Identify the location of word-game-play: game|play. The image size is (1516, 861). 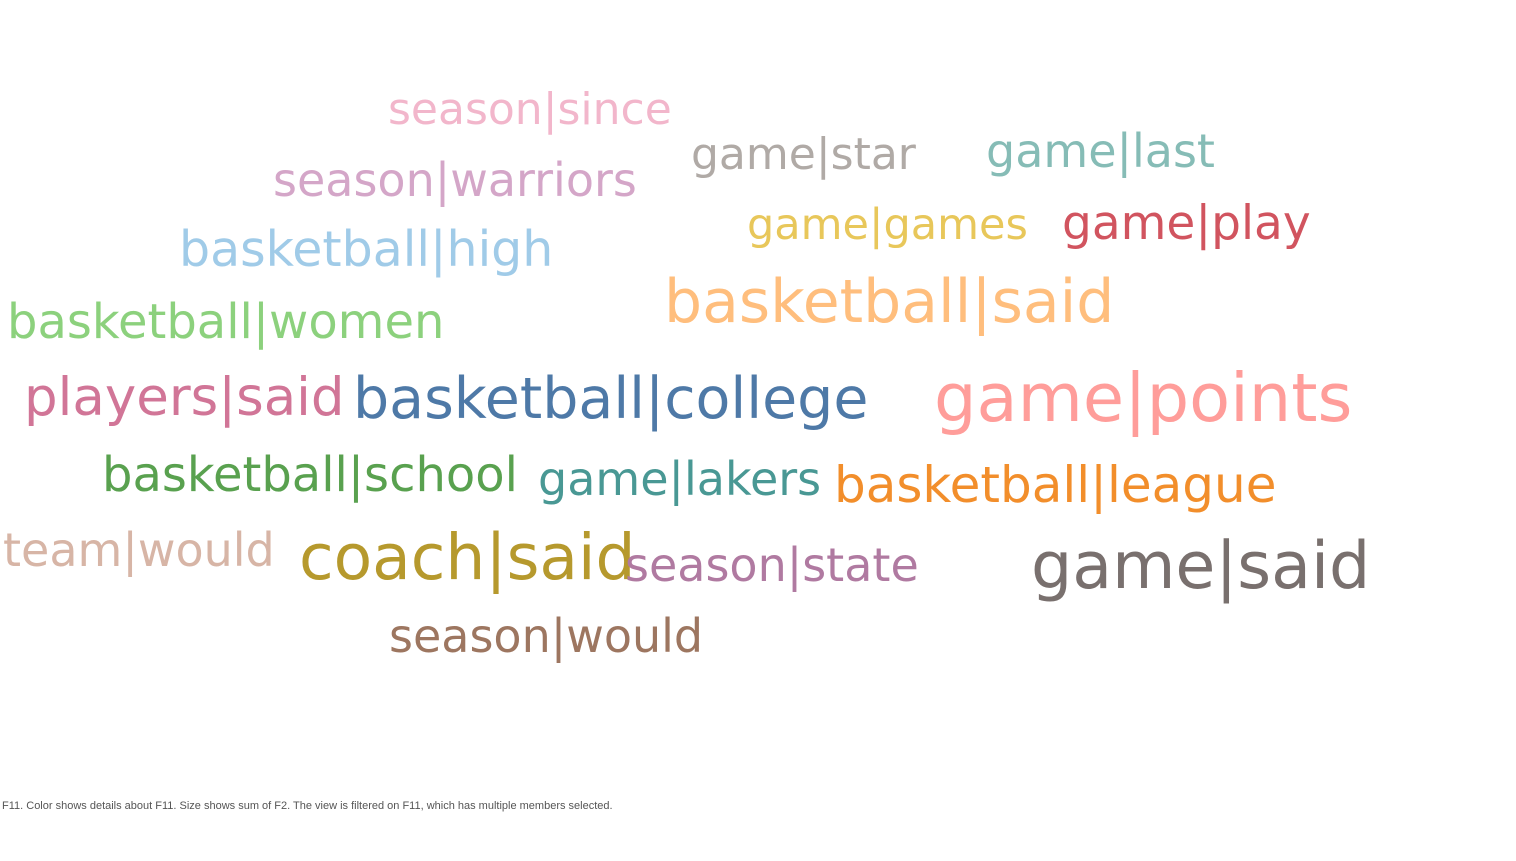
(1186, 223).